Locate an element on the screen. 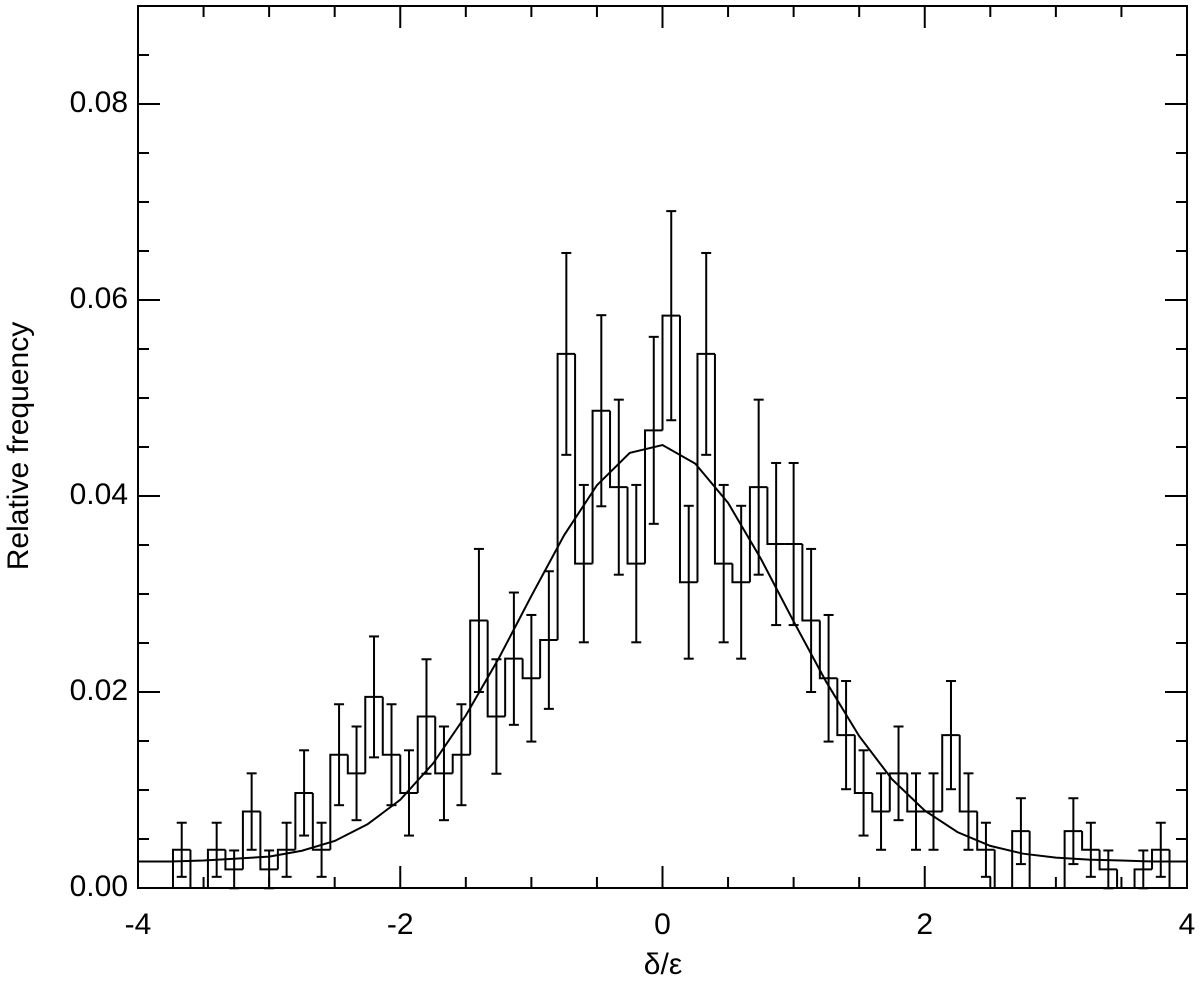  x-axis-label: δ/ε is located at coordinates (663, 964).